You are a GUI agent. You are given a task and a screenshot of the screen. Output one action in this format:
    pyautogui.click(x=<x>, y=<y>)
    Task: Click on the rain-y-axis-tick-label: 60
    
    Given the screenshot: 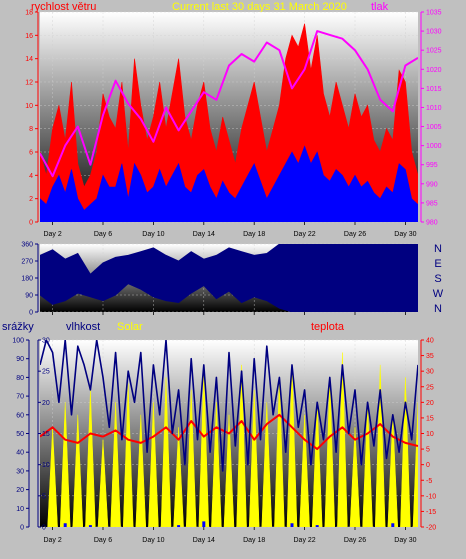 What is the action you would take?
    pyautogui.click(x=20, y=415)
    